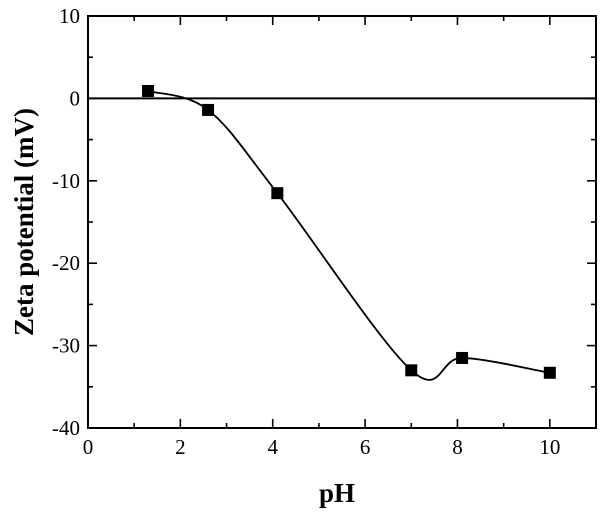 This screenshot has width=600, height=512. Describe the element at coordinates (69, 16) in the screenshot. I see `y-tick-label: 10` at that location.